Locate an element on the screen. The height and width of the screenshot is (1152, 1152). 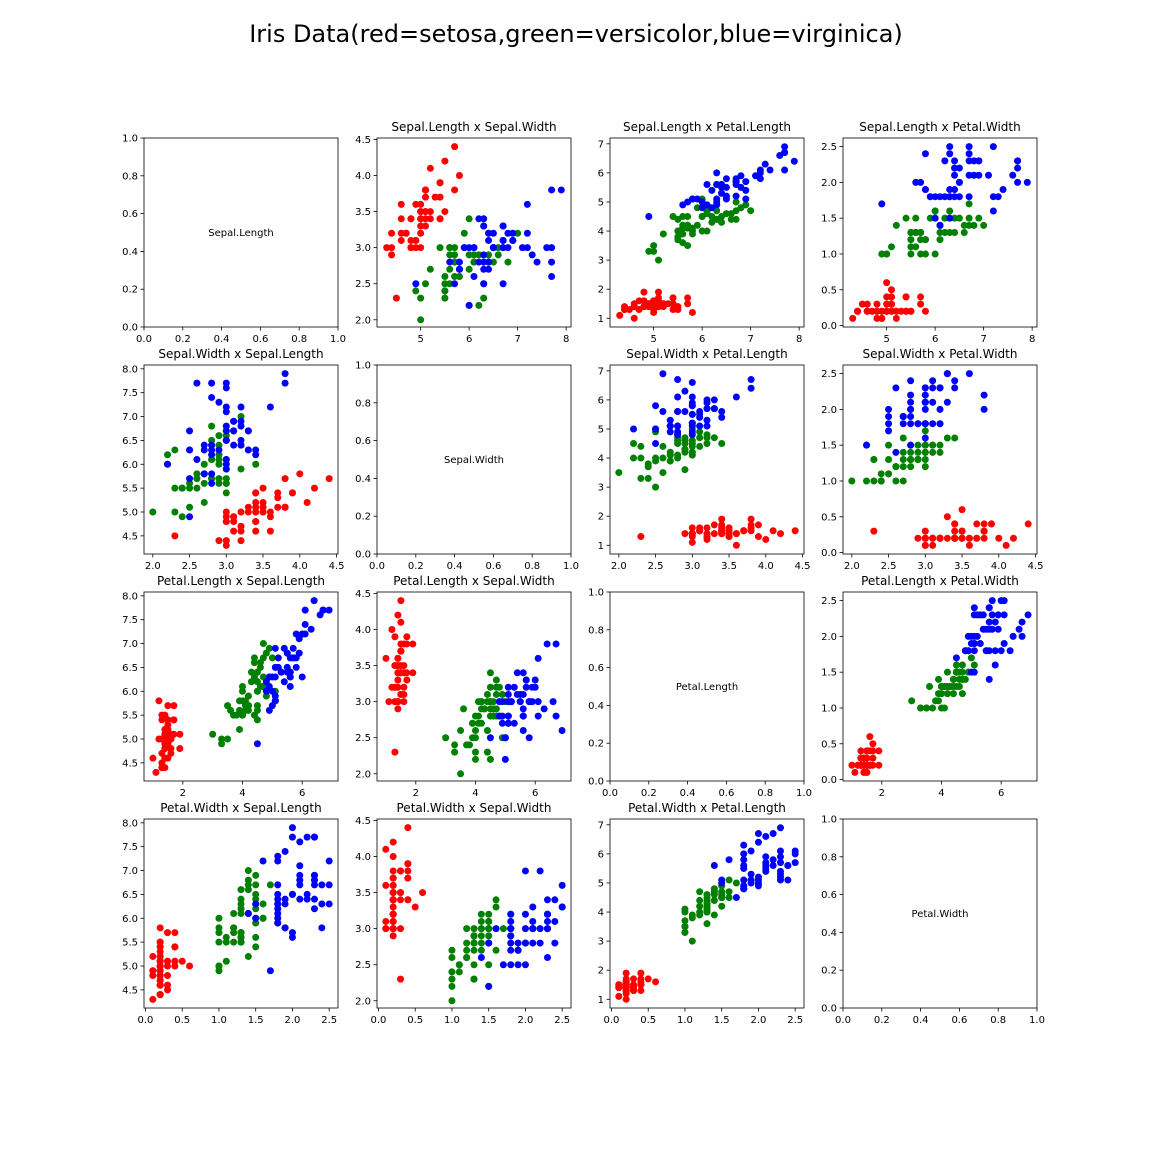
y-tick-label: 0.6 is located at coordinates (829, 895).